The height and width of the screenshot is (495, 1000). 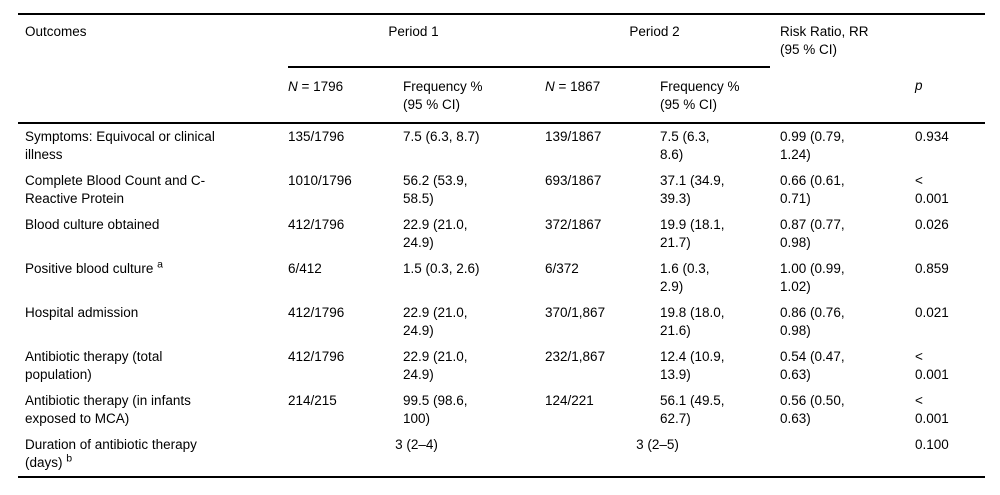 I want to click on cell-n-period-2: 6/372, so click(x=562, y=268).